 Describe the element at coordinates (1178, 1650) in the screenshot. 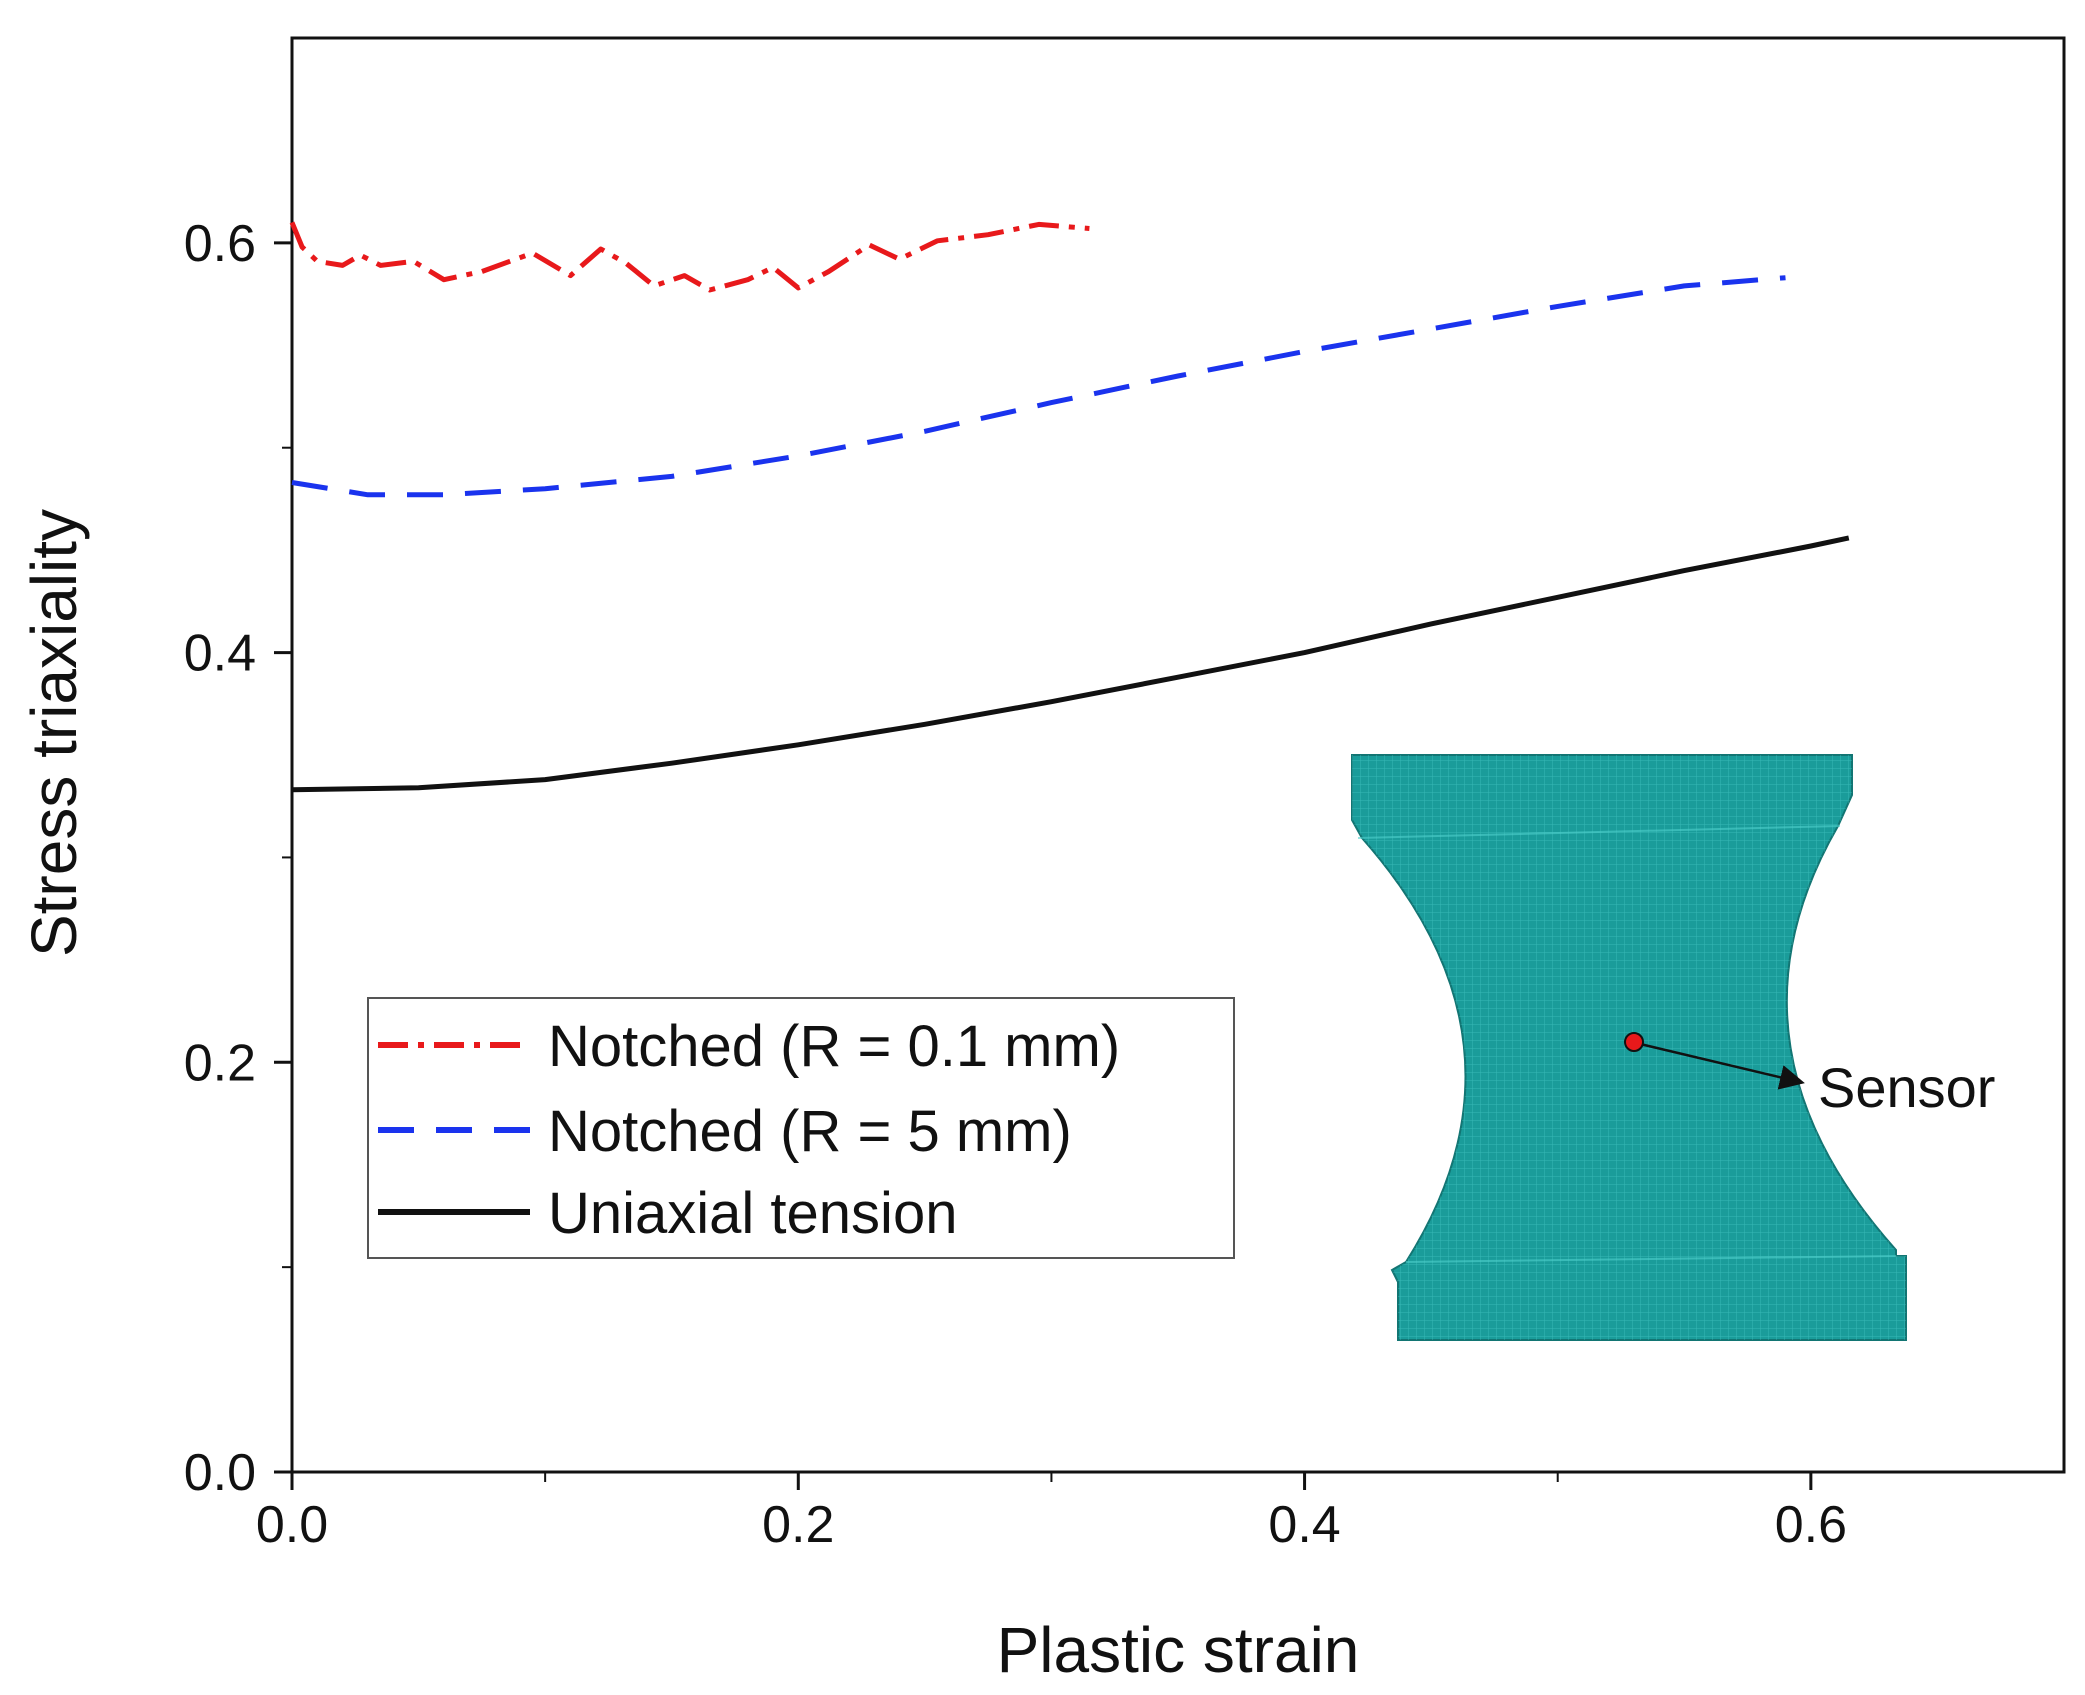

I see `x-axis-title: Plastic strain` at that location.